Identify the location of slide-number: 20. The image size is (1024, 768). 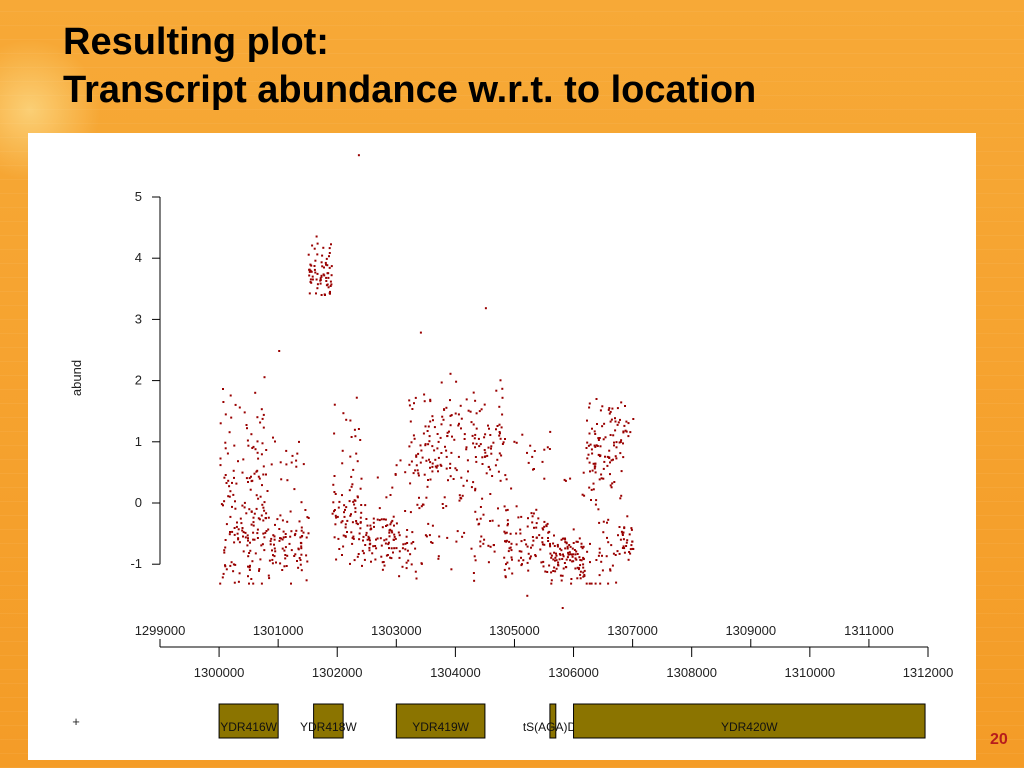
(999, 739).